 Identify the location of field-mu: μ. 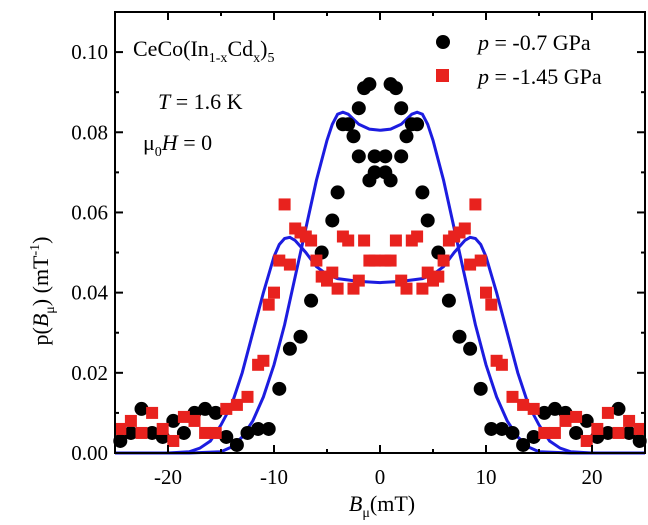
(149, 142).